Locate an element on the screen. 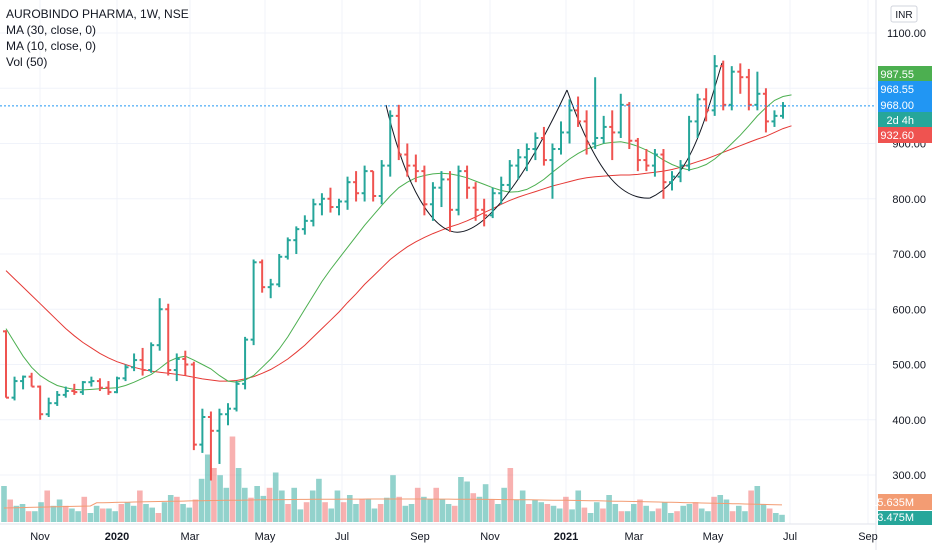  price-tick-label: 500.00 is located at coordinates (909, 366).